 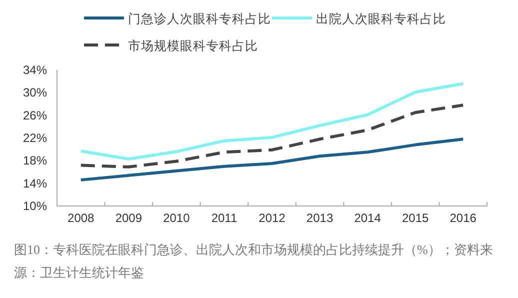 I want to click on x-tick-label: 2013, so click(x=320, y=218).